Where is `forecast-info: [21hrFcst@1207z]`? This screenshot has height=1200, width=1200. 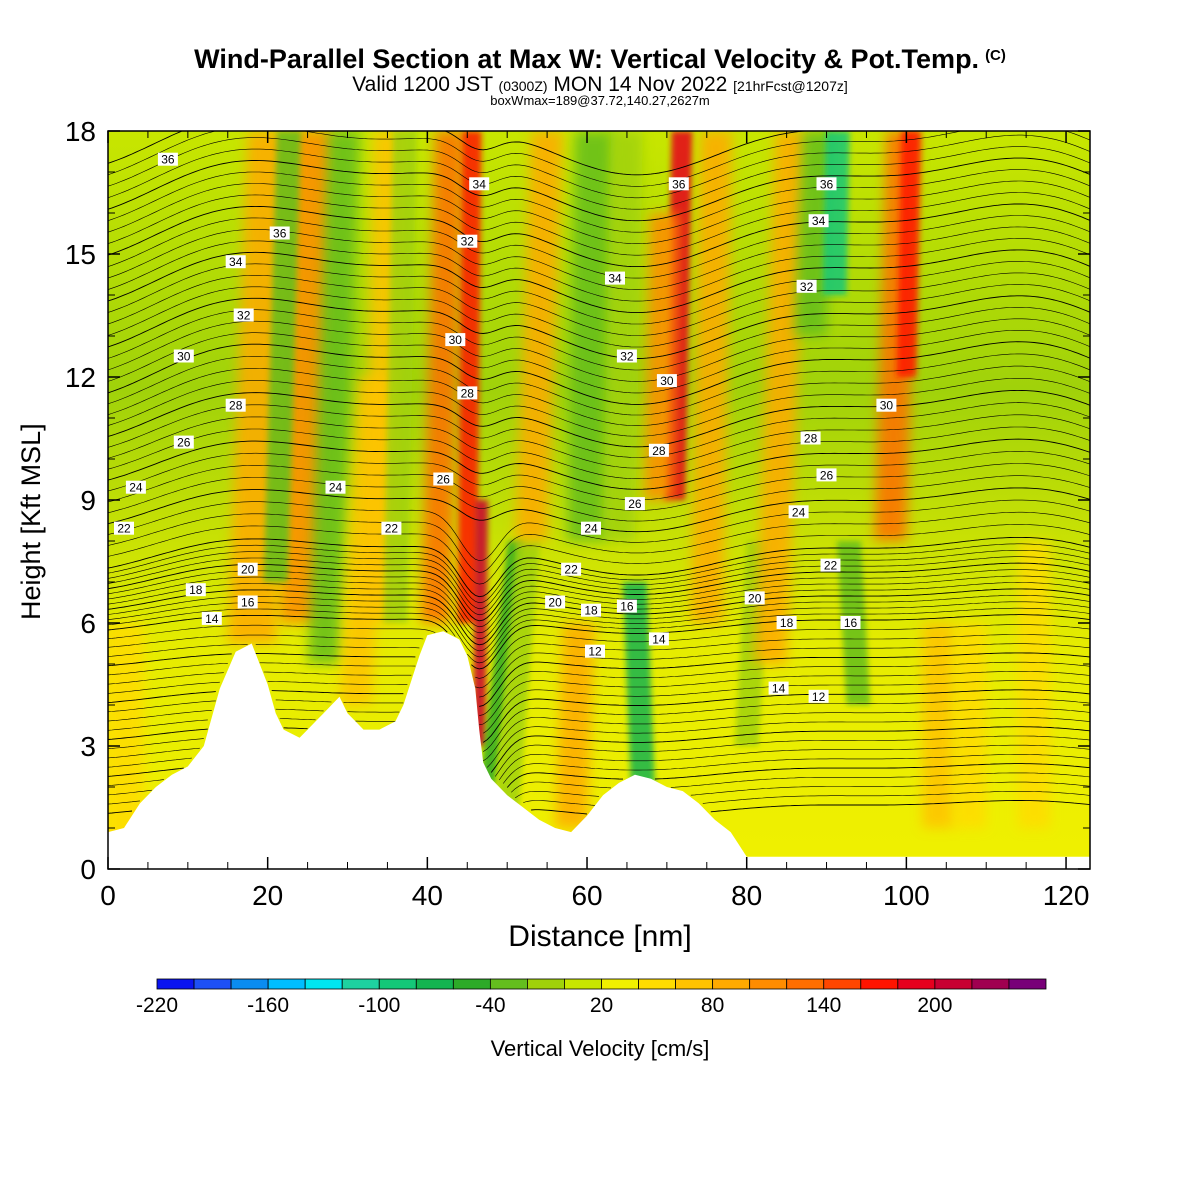 forecast-info: [21hrFcst@1207z] is located at coordinates (790, 86).